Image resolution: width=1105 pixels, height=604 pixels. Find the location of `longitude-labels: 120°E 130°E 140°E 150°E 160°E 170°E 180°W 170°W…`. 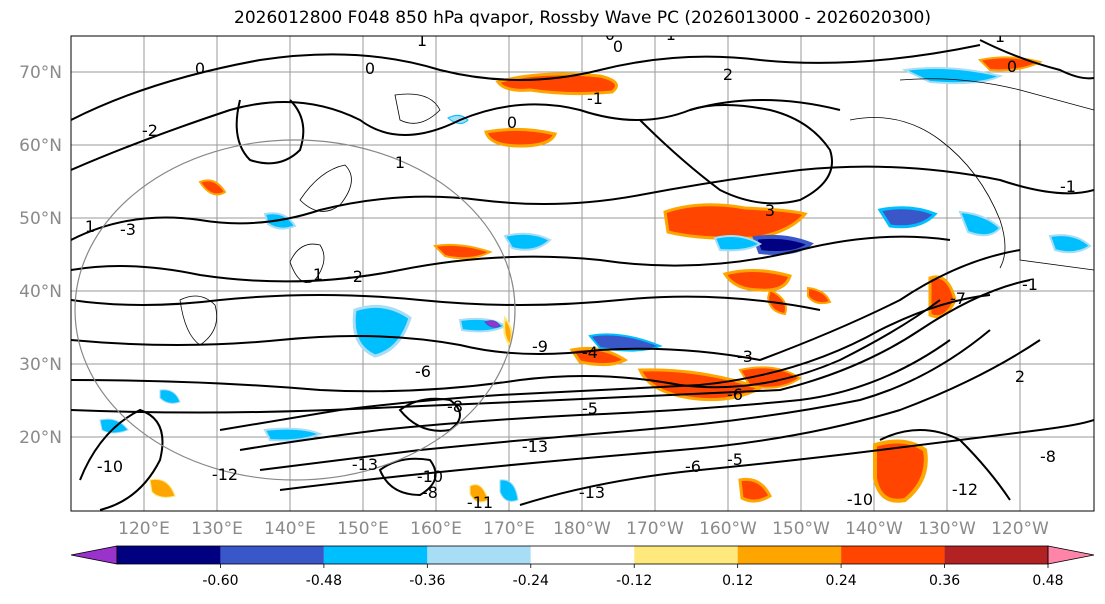

longitude-labels: 120°E 130°E 140°E 150°E 160°E 170°E 180°W 170°W… is located at coordinates (583, 529).